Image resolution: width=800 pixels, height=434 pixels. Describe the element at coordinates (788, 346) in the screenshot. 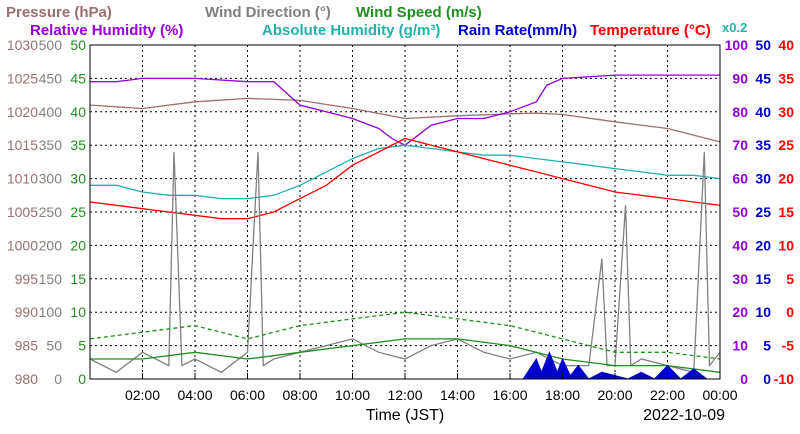

I see `y-tick-label: -5` at that location.